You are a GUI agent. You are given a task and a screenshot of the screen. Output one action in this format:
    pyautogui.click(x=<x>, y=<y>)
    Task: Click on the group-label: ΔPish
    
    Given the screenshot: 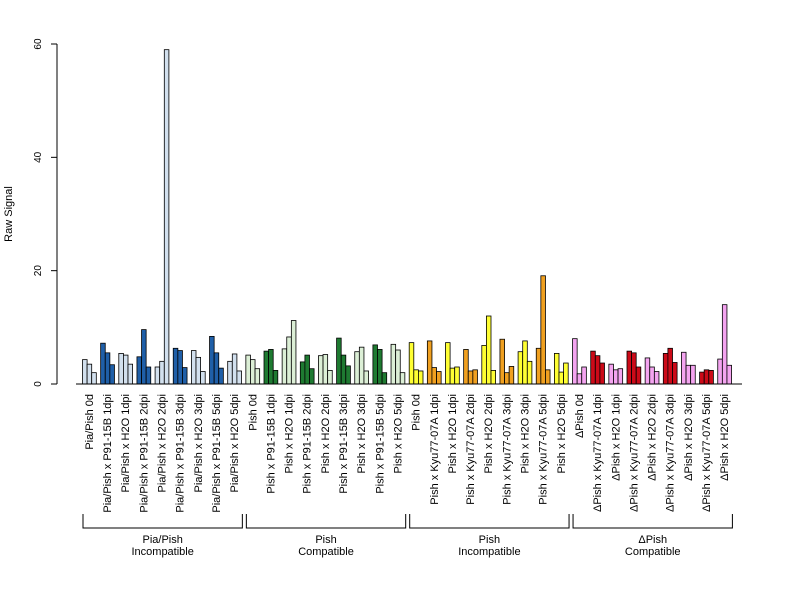 What is the action you would take?
    pyautogui.click(x=652, y=540)
    